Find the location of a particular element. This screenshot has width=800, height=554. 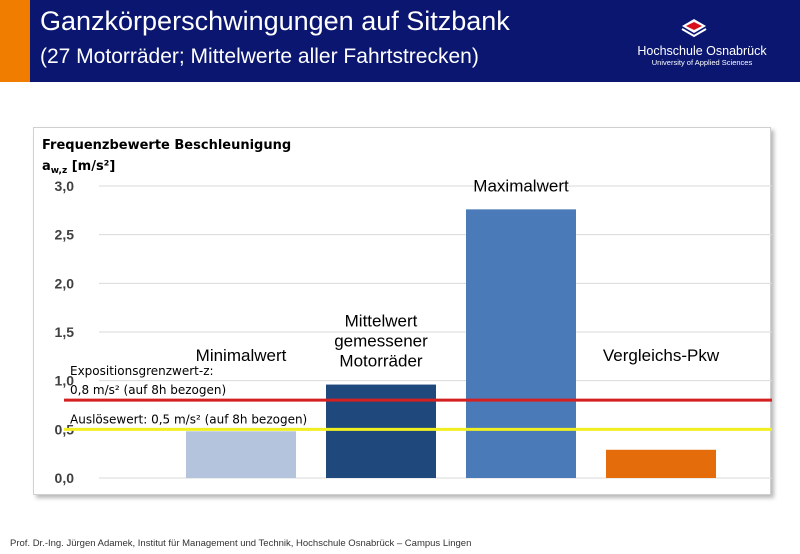

university-logo-icon is located at coordinates (694, 28).